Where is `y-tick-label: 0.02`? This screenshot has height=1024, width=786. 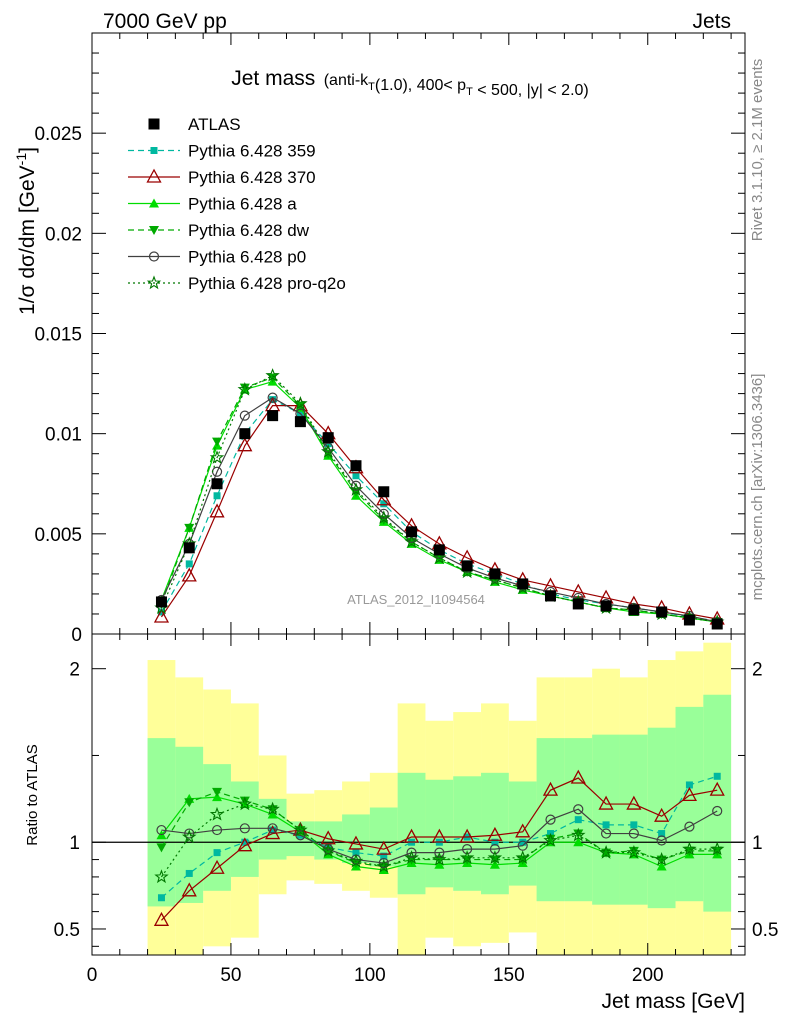
y-tick-label: 0.02 is located at coordinates (63, 234).